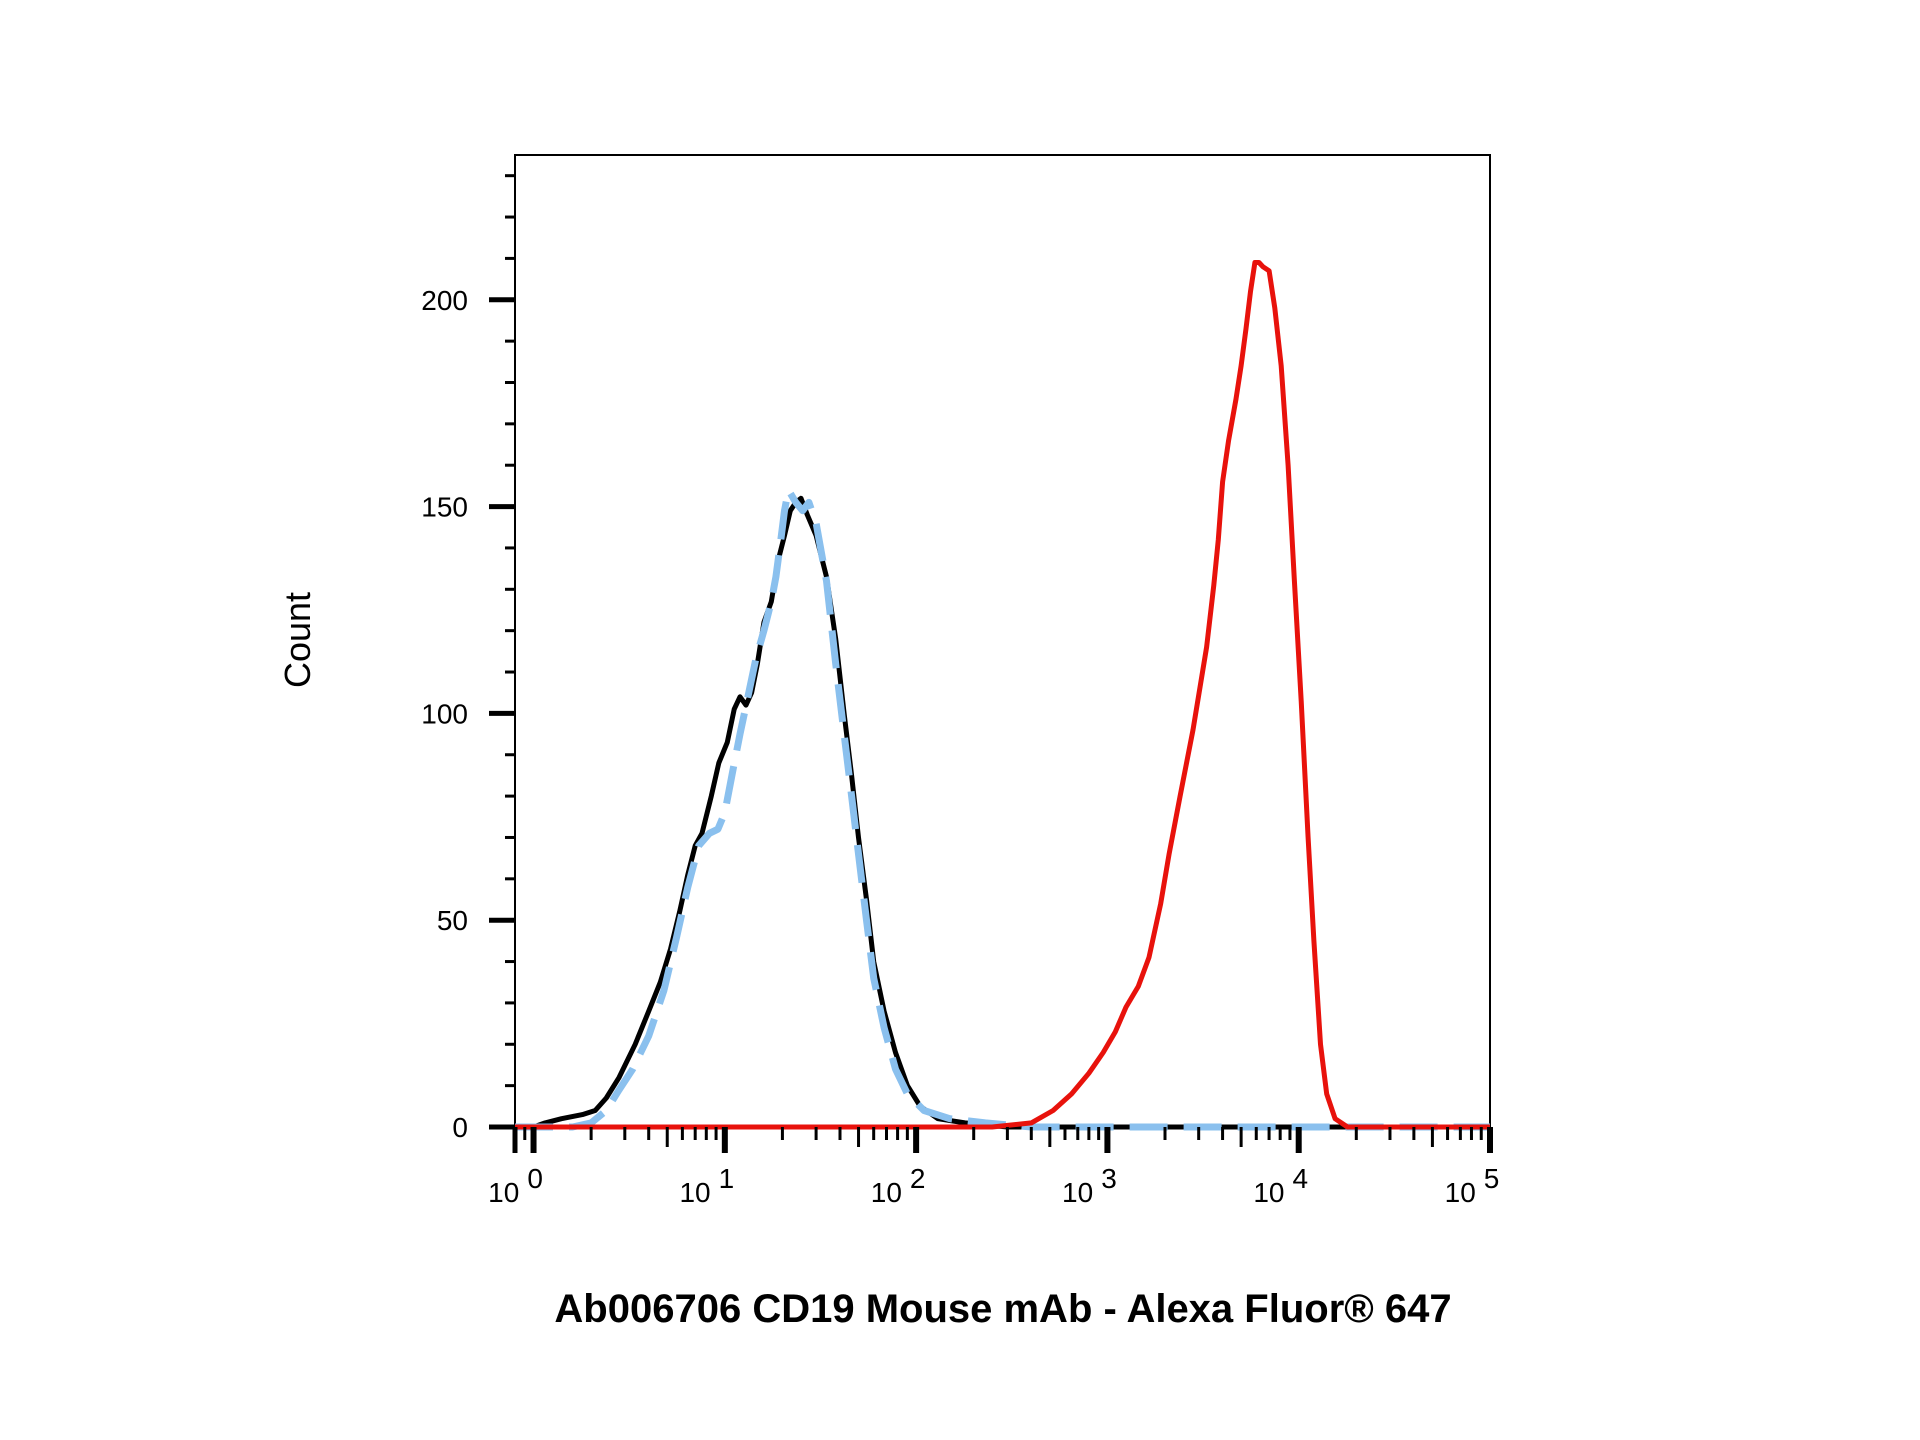 The image size is (1920, 1440). I want to click on y-tick-label: 100, so click(444, 713).